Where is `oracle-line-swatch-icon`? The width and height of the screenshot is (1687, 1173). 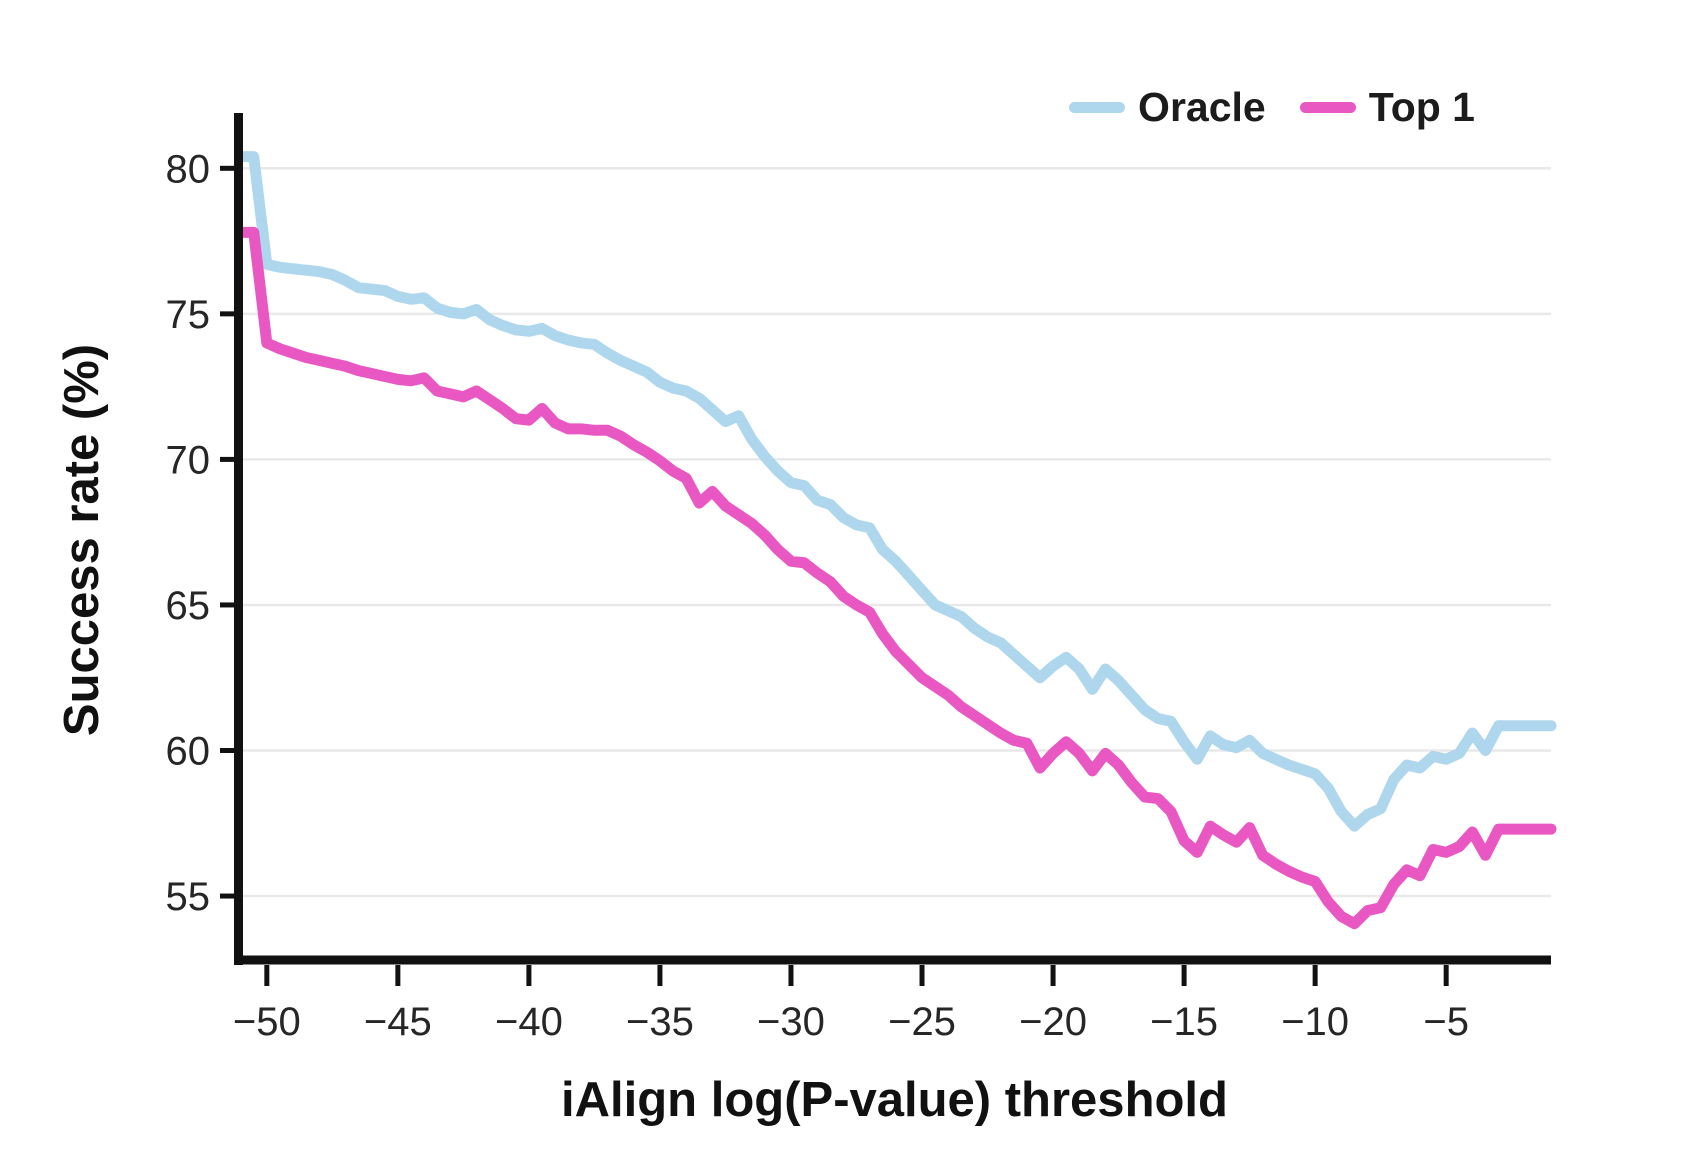
oracle-line-swatch-icon is located at coordinates (1097, 107).